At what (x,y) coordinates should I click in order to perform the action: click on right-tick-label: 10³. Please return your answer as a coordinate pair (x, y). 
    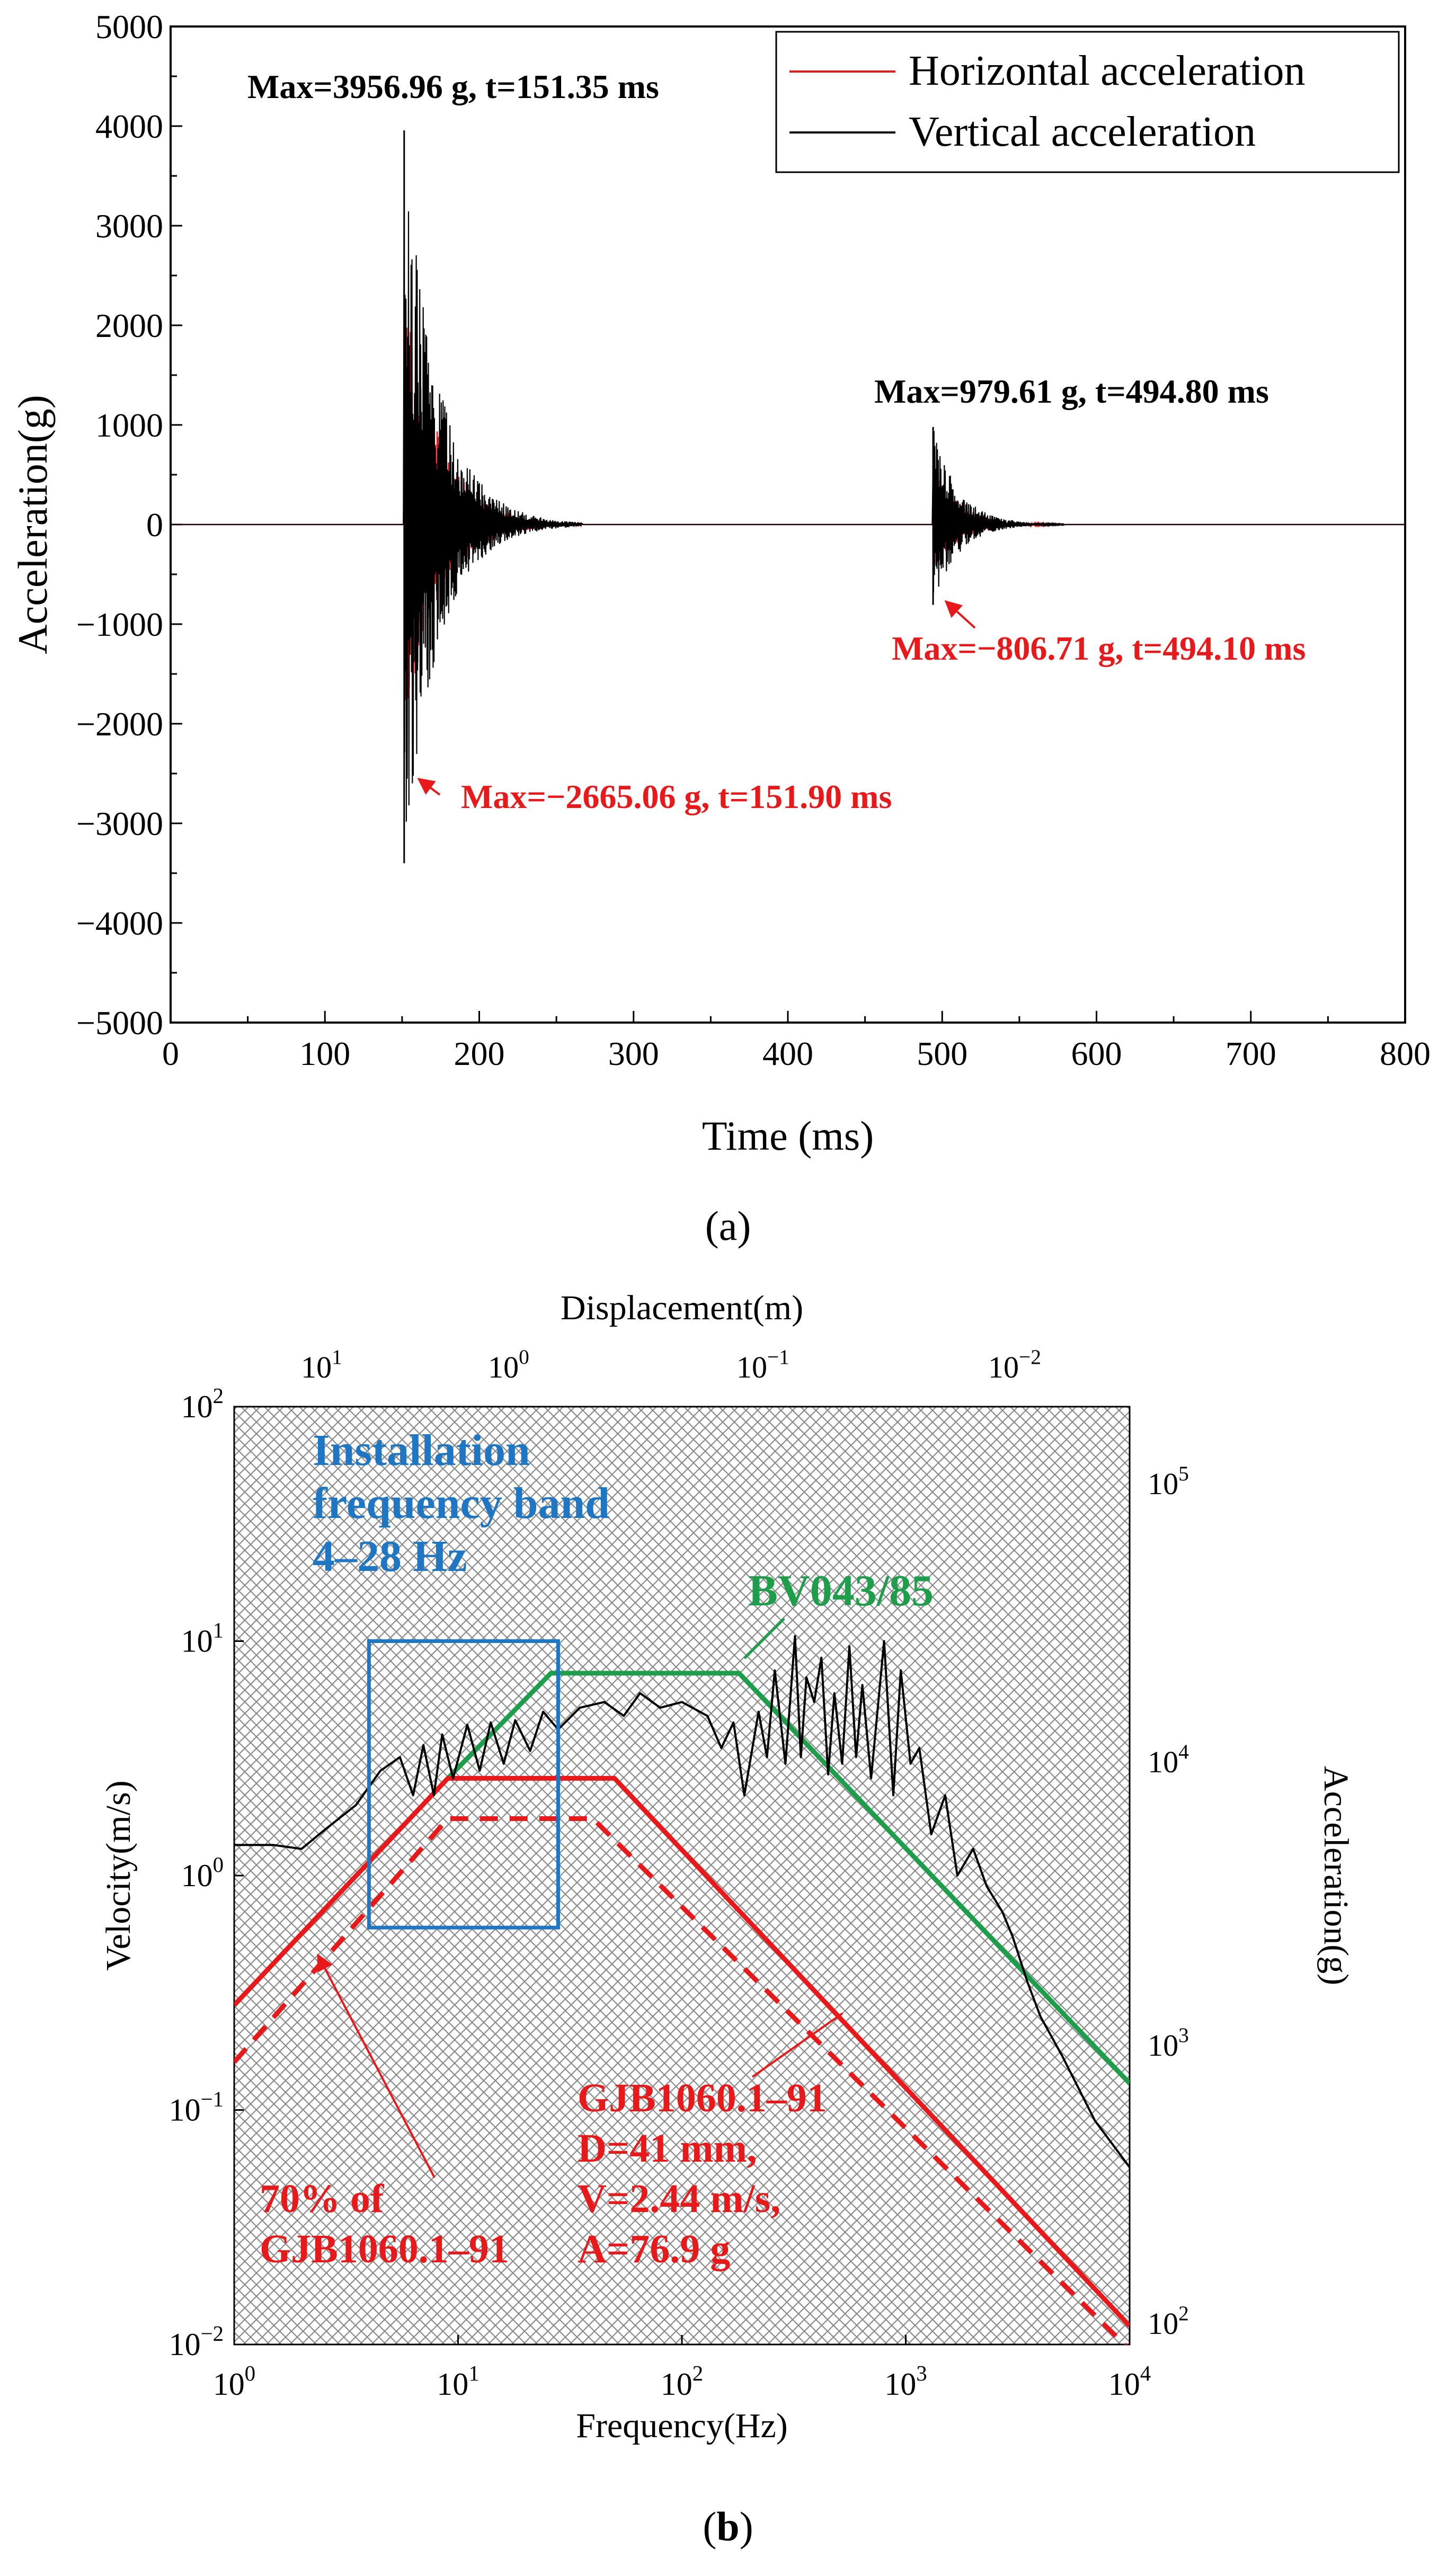
    Looking at the image, I should click on (1168, 2043).